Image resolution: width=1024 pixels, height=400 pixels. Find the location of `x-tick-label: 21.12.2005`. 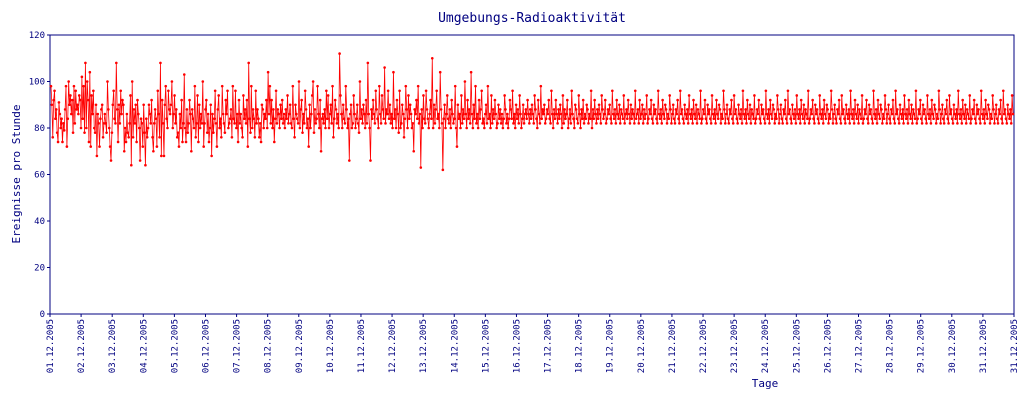

x-tick-label: 21.12.2005 is located at coordinates (673, 346).